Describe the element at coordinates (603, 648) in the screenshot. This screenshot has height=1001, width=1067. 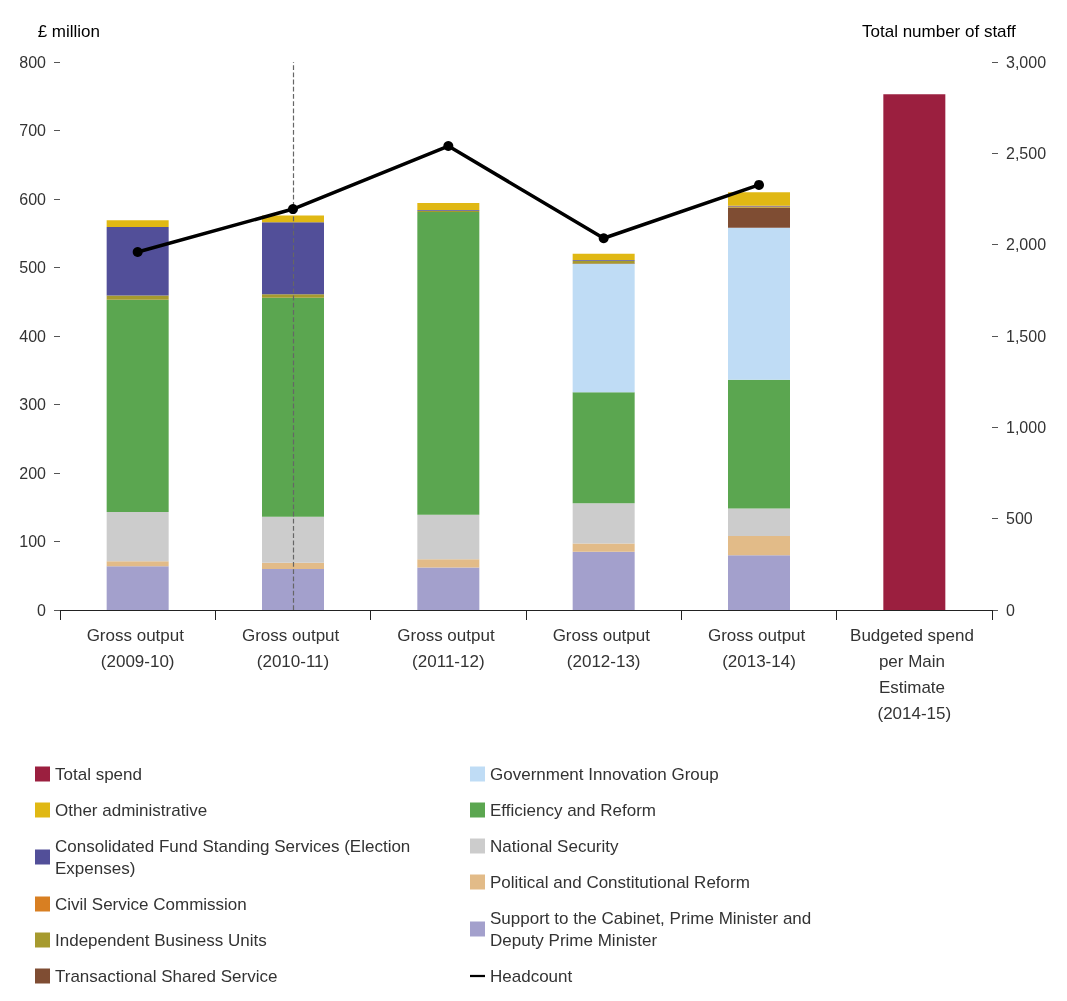
I see `x-tick-label: Gross output (2012-13)` at that location.